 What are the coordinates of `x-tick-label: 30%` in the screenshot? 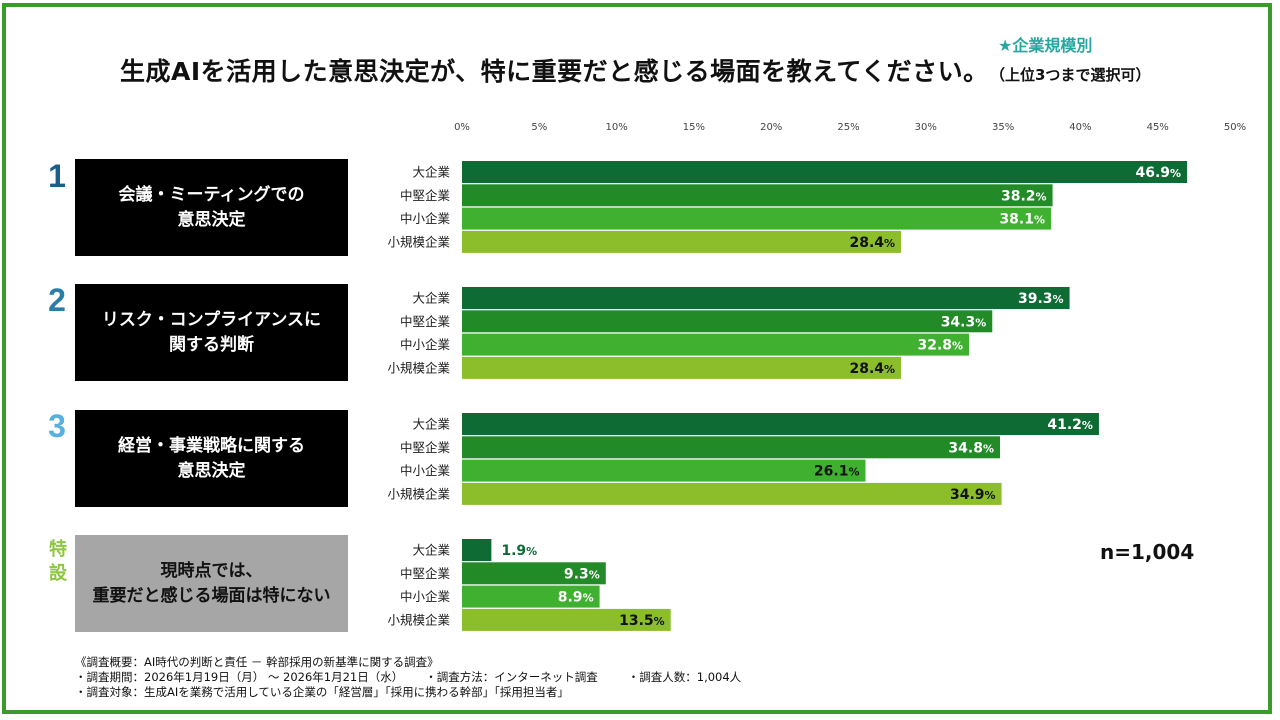 It's located at (926, 127).